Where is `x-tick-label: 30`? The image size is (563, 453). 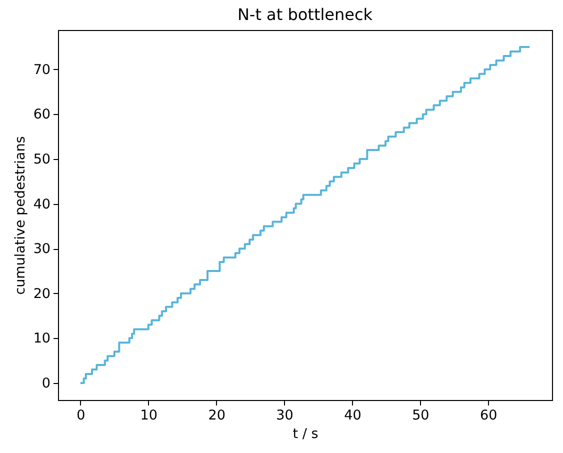
x-tick-label: 30 is located at coordinates (285, 416).